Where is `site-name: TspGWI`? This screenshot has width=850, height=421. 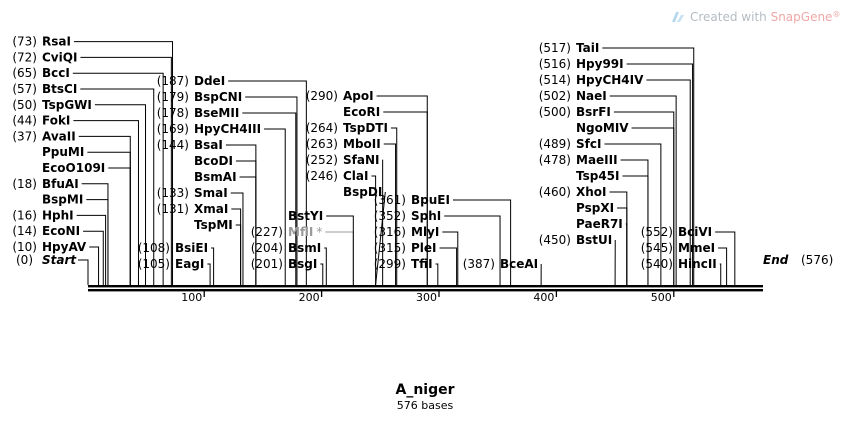 site-name: TspGWI is located at coordinates (67, 105).